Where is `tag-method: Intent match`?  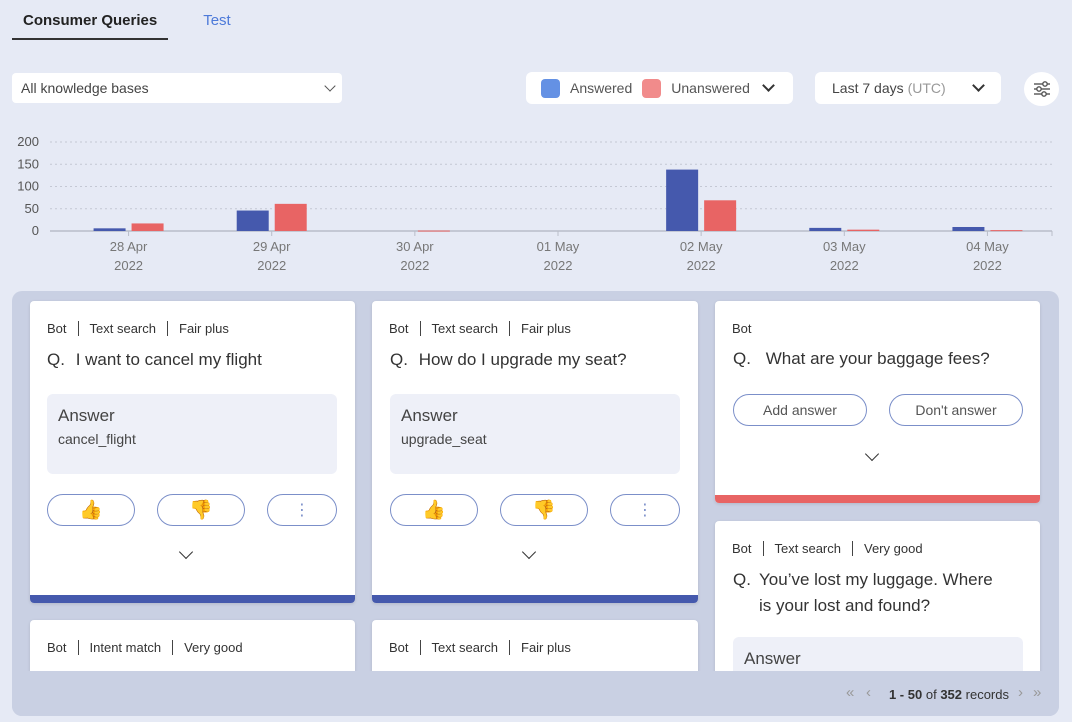 tag-method: Intent match is located at coordinates (125, 647).